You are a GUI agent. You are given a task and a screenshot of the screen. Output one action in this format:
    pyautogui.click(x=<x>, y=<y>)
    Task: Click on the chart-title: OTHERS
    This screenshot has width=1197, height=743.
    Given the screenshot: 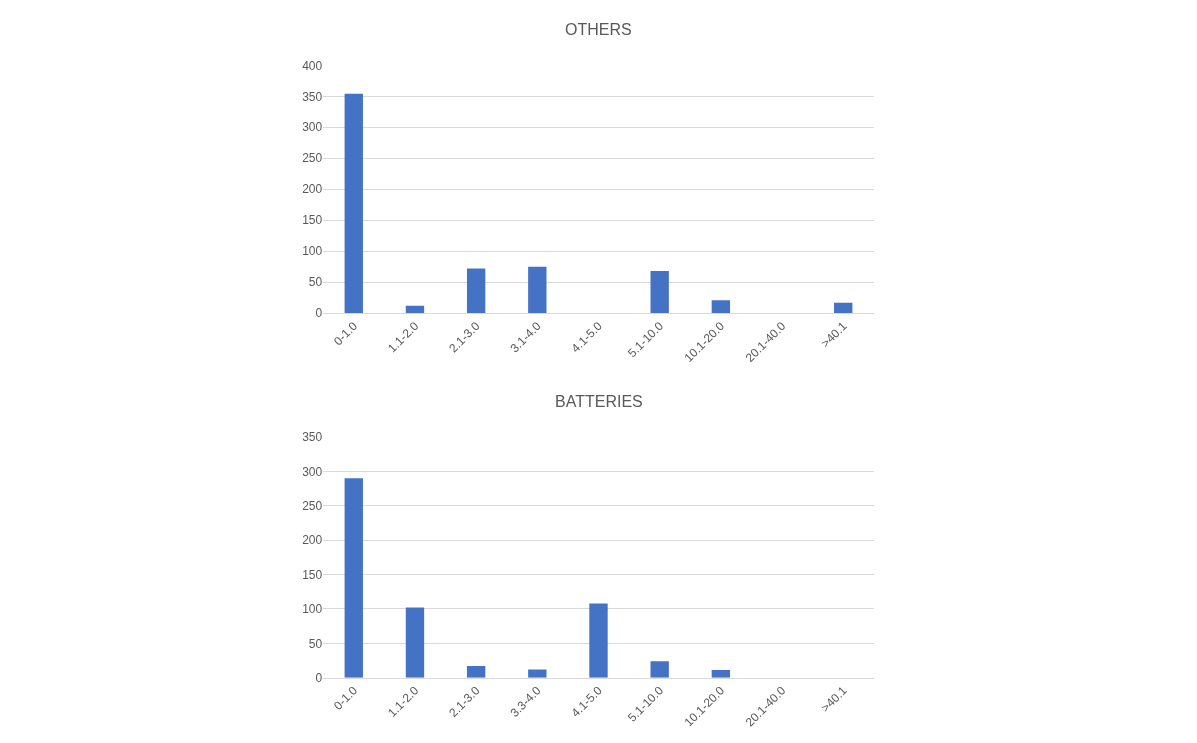 What is the action you would take?
    pyautogui.click(x=598, y=29)
    